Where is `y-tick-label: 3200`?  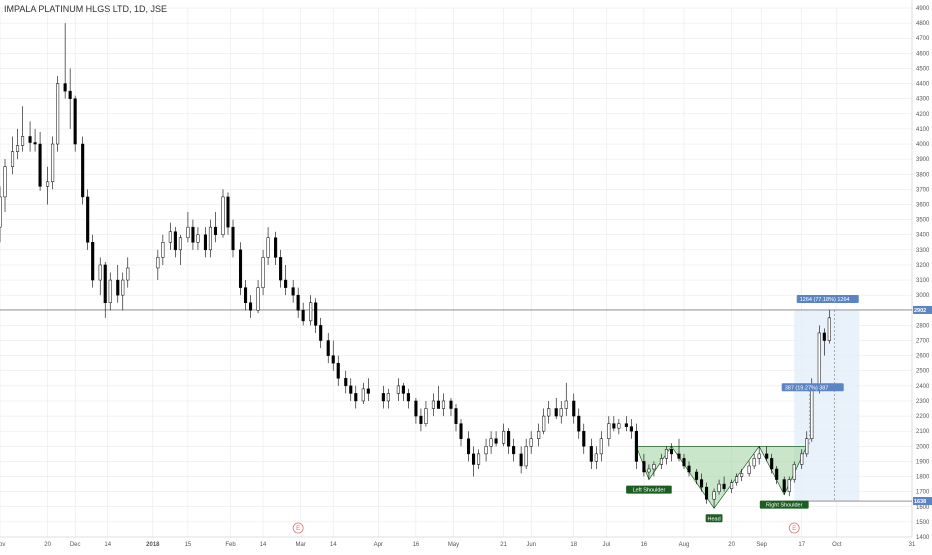 y-tick-label: 3200 is located at coordinates (923, 266).